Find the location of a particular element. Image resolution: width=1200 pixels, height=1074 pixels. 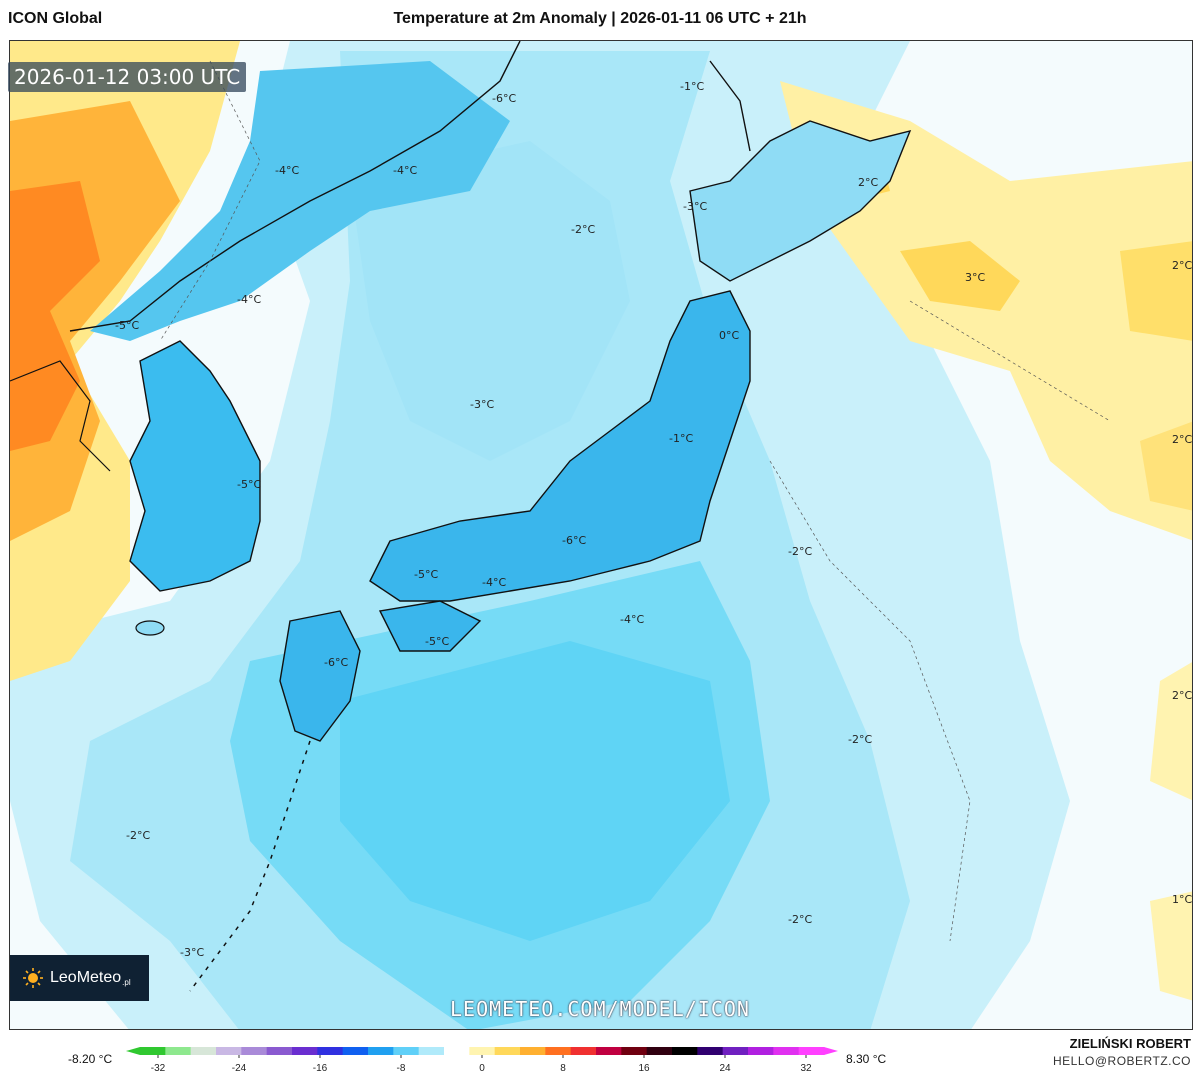

colorbar-min-label: -8.20 °C is located at coordinates (90, 1059).